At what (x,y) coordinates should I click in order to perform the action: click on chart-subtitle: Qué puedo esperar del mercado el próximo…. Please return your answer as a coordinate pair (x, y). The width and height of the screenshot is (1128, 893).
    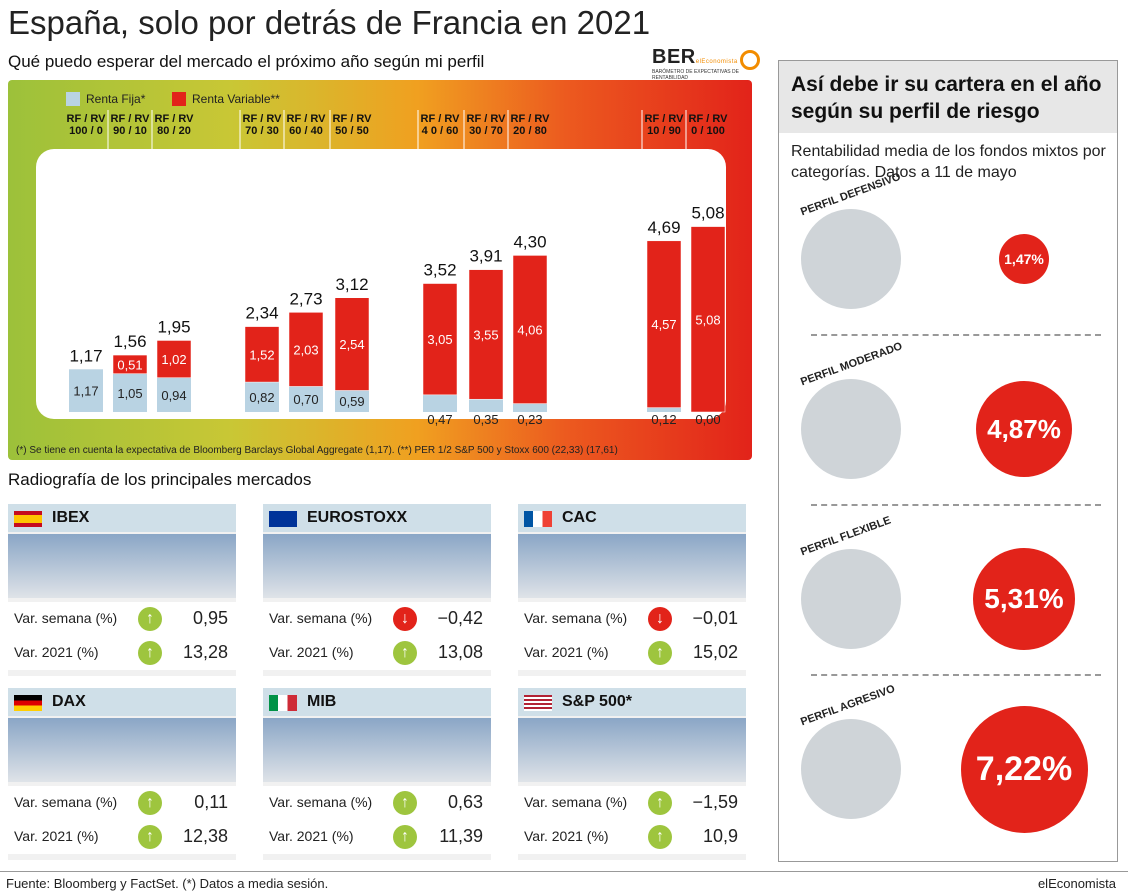
    Looking at the image, I should click on (246, 61).